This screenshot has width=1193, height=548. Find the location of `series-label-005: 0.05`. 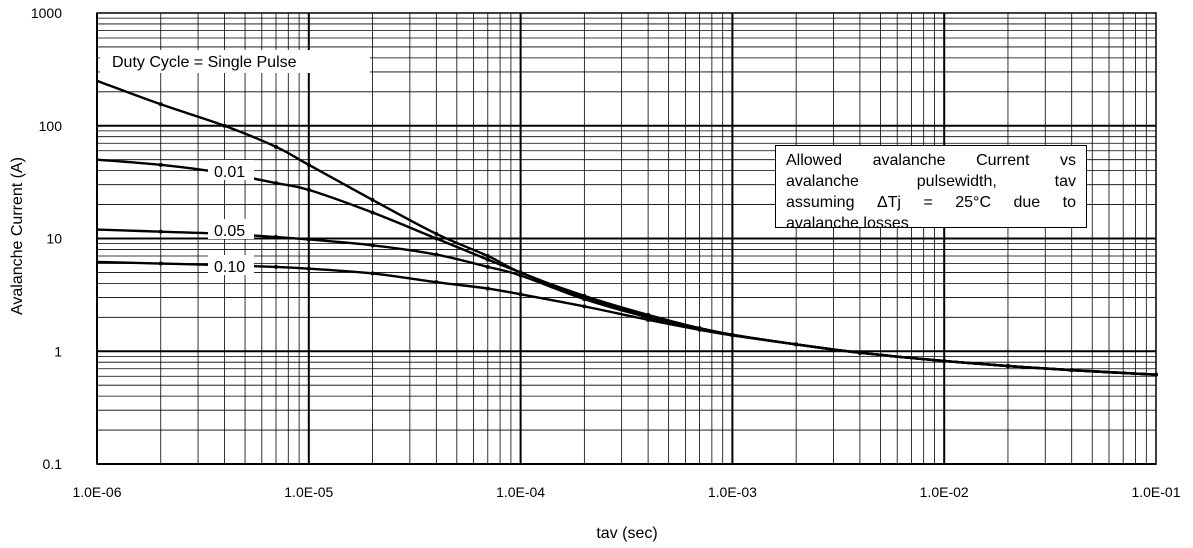

series-label-005: 0.05 is located at coordinates (231, 229).